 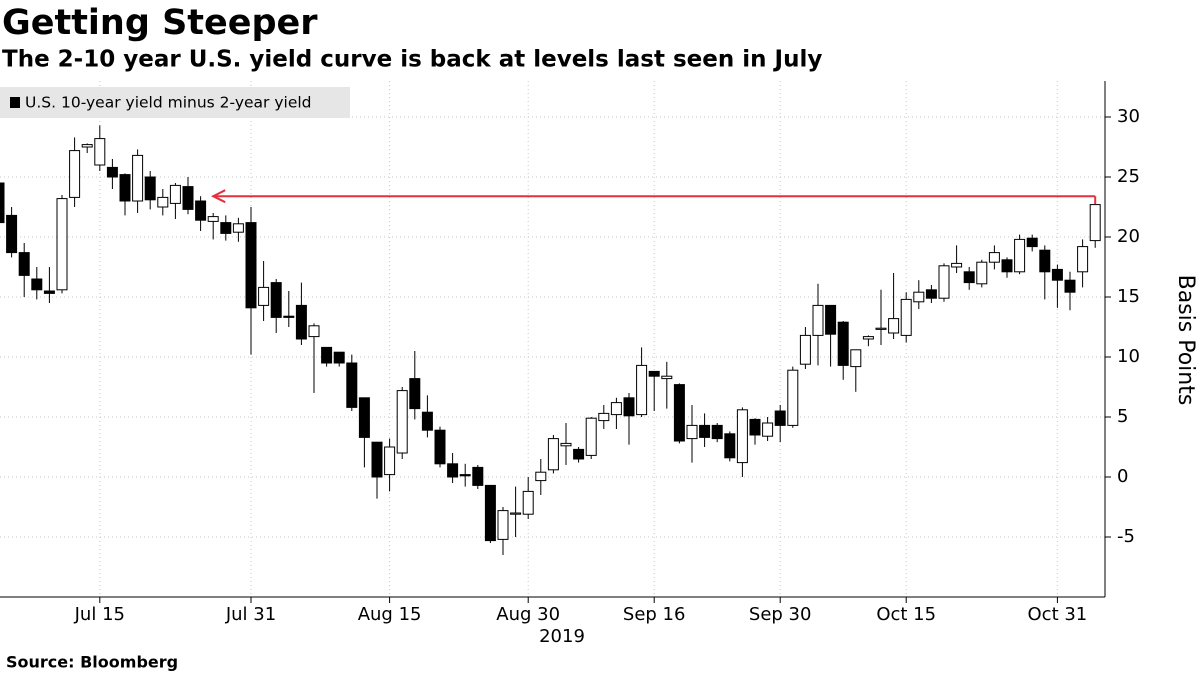 What do you see at coordinates (1128, 296) in the screenshot?
I see `y-tick-label: 15` at bounding box center [1128, 296].